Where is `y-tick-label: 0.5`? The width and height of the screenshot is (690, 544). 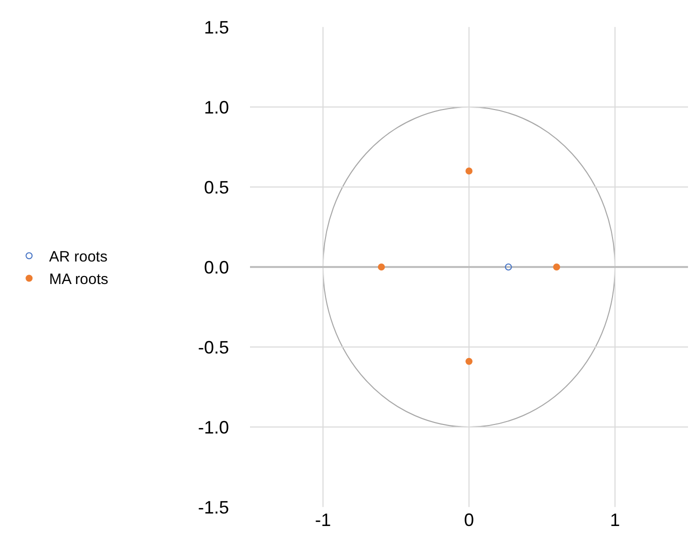
y-tick-label: 0.5 is located at coordinates (216, 187).